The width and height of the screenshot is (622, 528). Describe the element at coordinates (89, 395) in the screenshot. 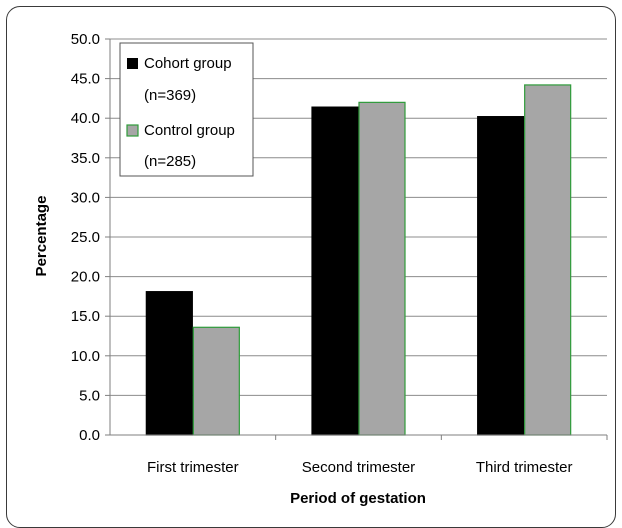

I see `y-tick-label: 5.0` at that location.